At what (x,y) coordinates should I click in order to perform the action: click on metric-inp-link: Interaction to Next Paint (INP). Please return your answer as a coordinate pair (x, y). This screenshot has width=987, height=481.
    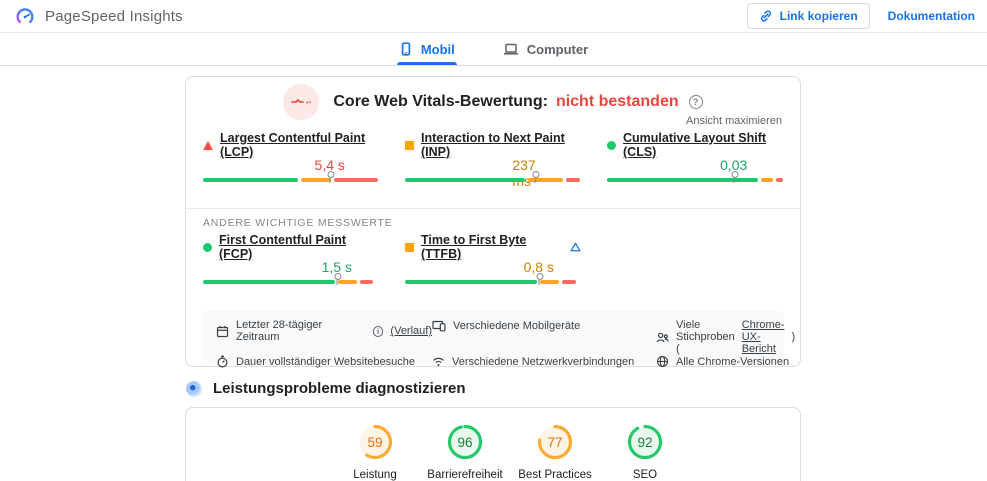
    Looking at the image, I should click on (493, 145).